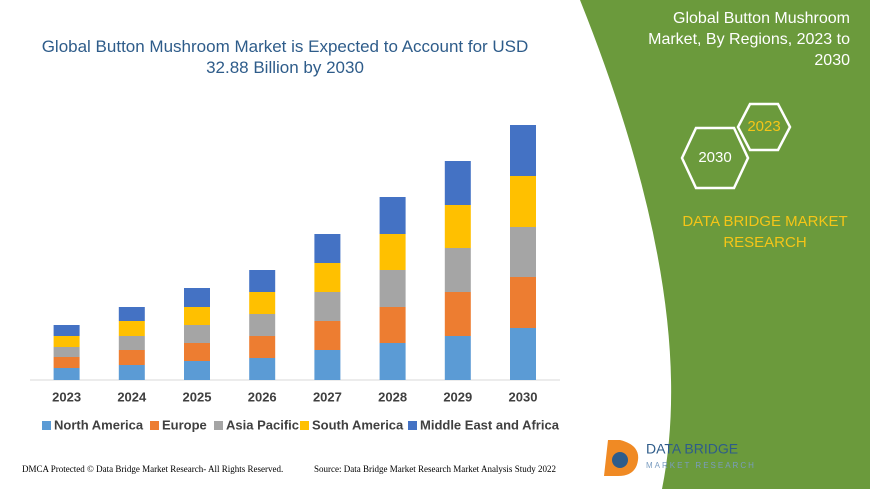  What do you see at coordinates (132, 396) in the screenshot?
I see `x-tick-label: 2024` at bounding box center [132, 396].